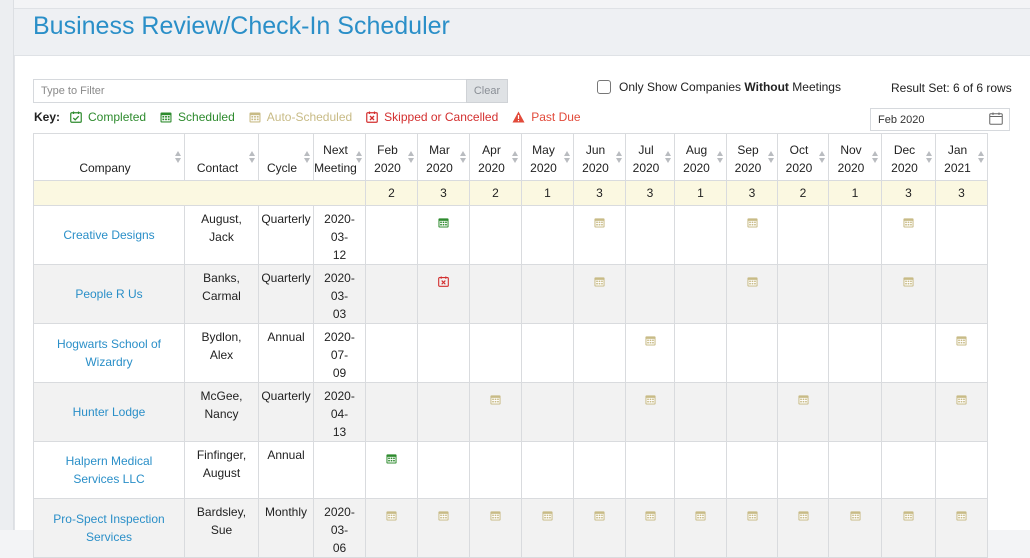 This screenshot has width=1030, height=558. I want to click on clear-button: Clear, so click(487, 91).